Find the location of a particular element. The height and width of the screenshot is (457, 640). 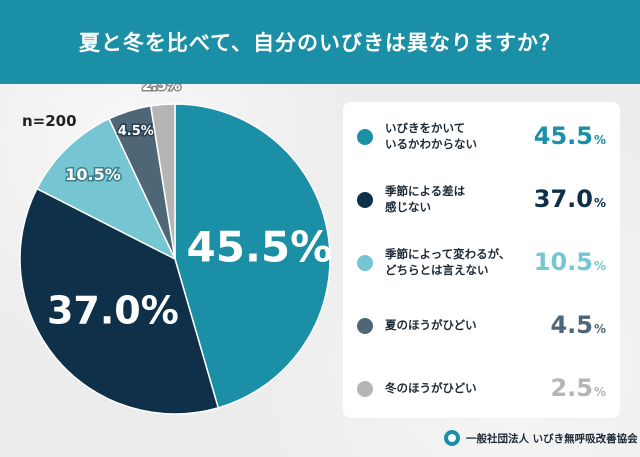

legend-item-1: いびきをかいて いるかわからない 45.5% is located at coordinates (481, 137).